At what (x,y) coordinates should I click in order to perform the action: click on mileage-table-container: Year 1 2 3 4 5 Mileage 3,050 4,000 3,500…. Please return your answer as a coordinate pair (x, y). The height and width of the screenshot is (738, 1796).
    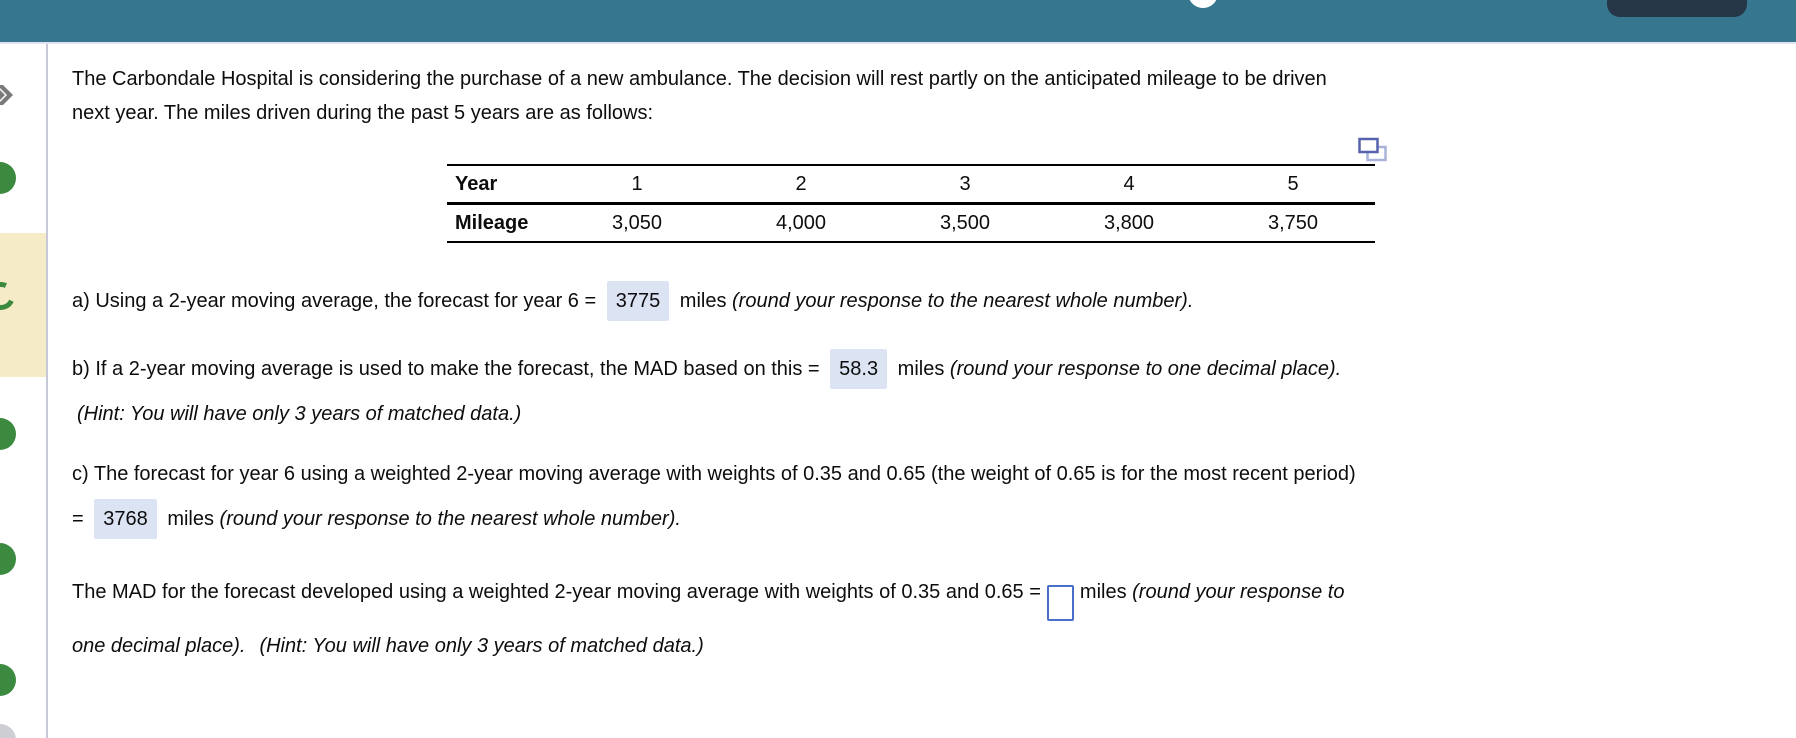
    Looking at the image, I should click on (917, 190).